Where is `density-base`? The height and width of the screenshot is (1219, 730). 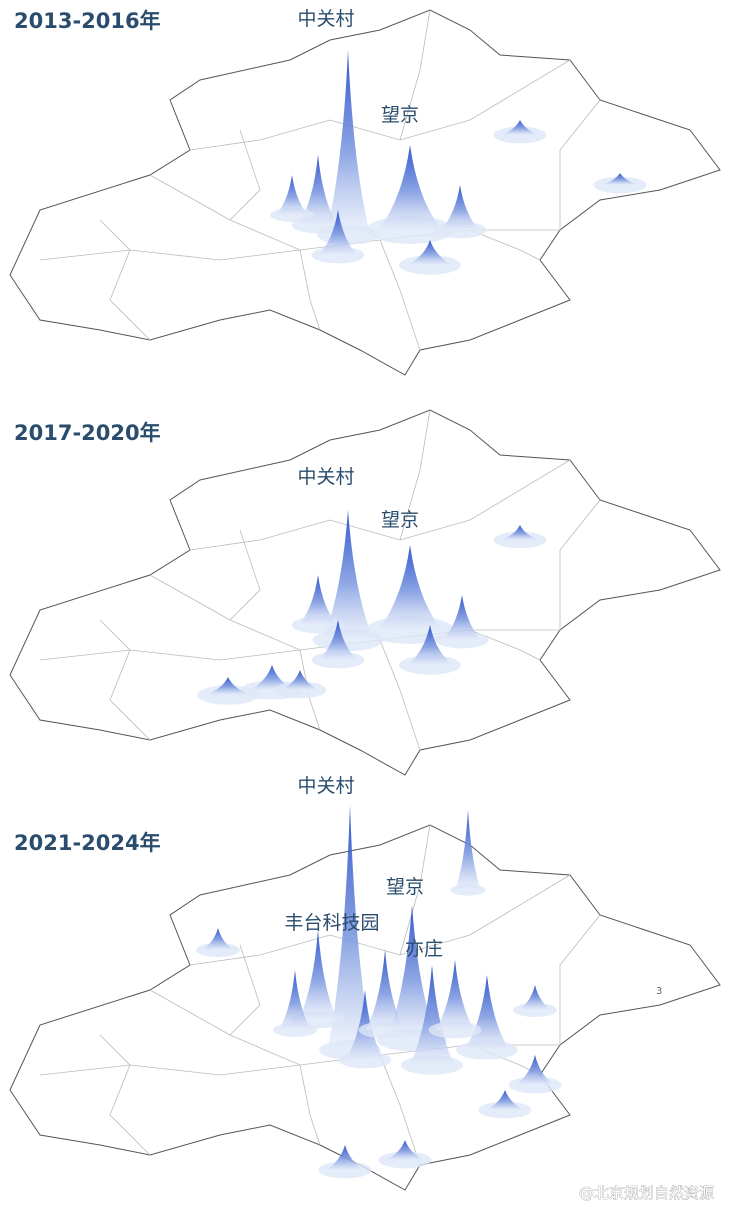
density-base is located at coordinates (228, 695).